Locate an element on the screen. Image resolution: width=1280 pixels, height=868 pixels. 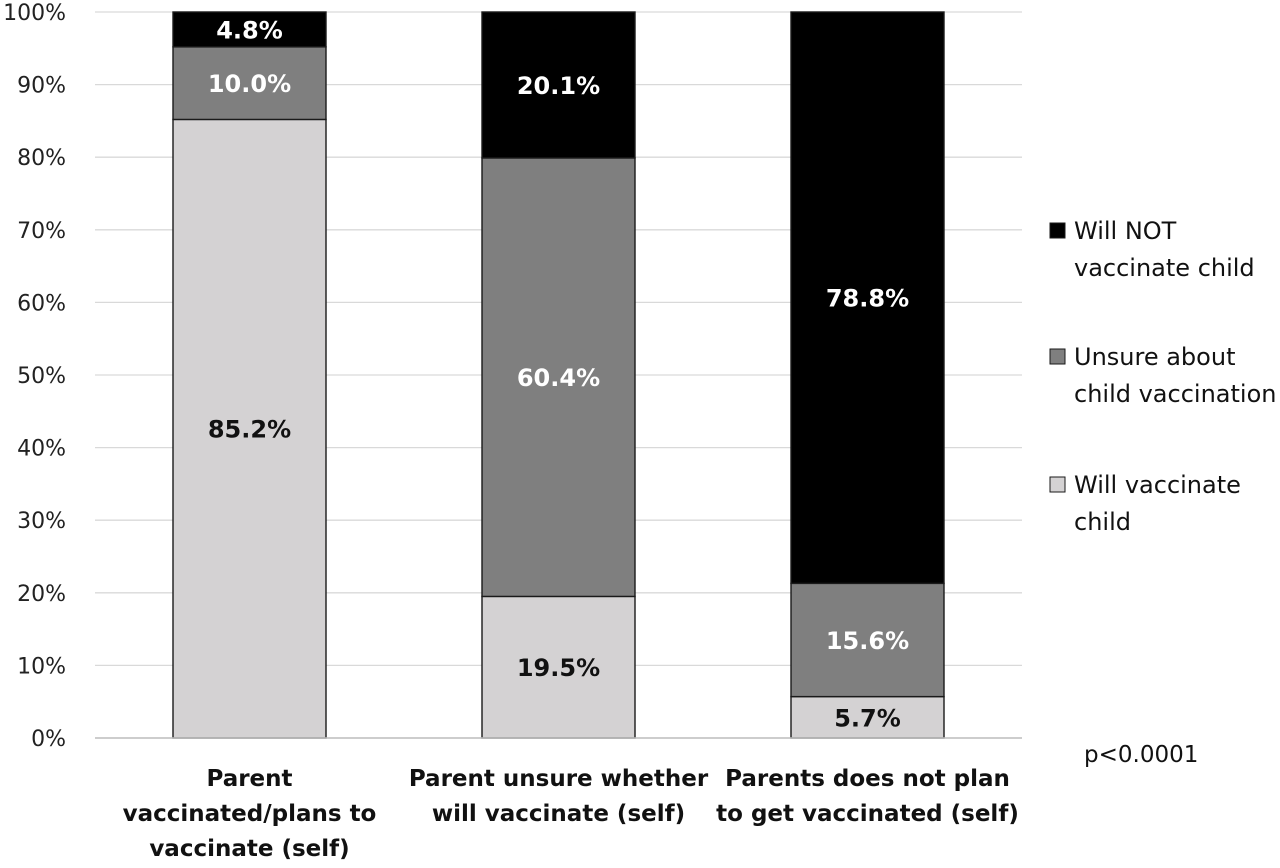
y-tick-label: 70% is located at coordinates (41, 231).